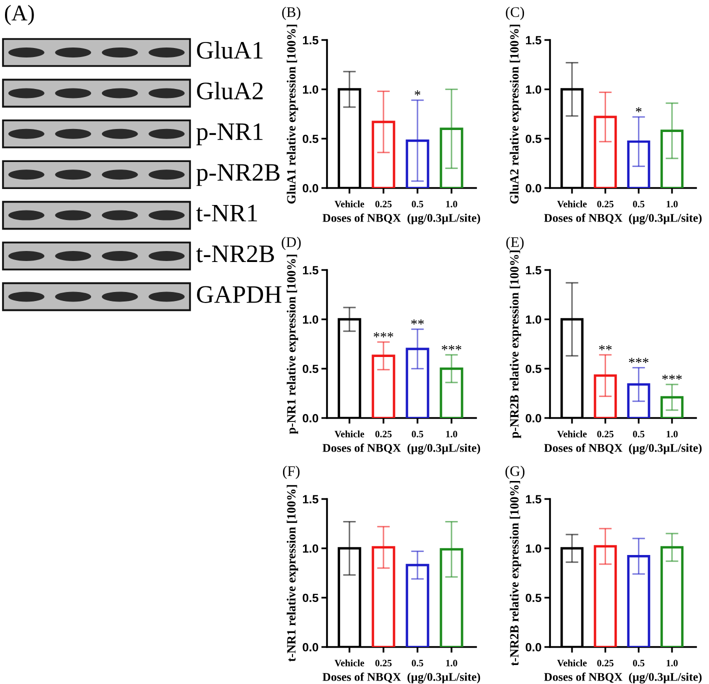  What do you see at coordinates (292, 344) in the screenshot?
I see `y-axis-title: p-NR1 relative expression [100%]` at bounding box center [292, 344].